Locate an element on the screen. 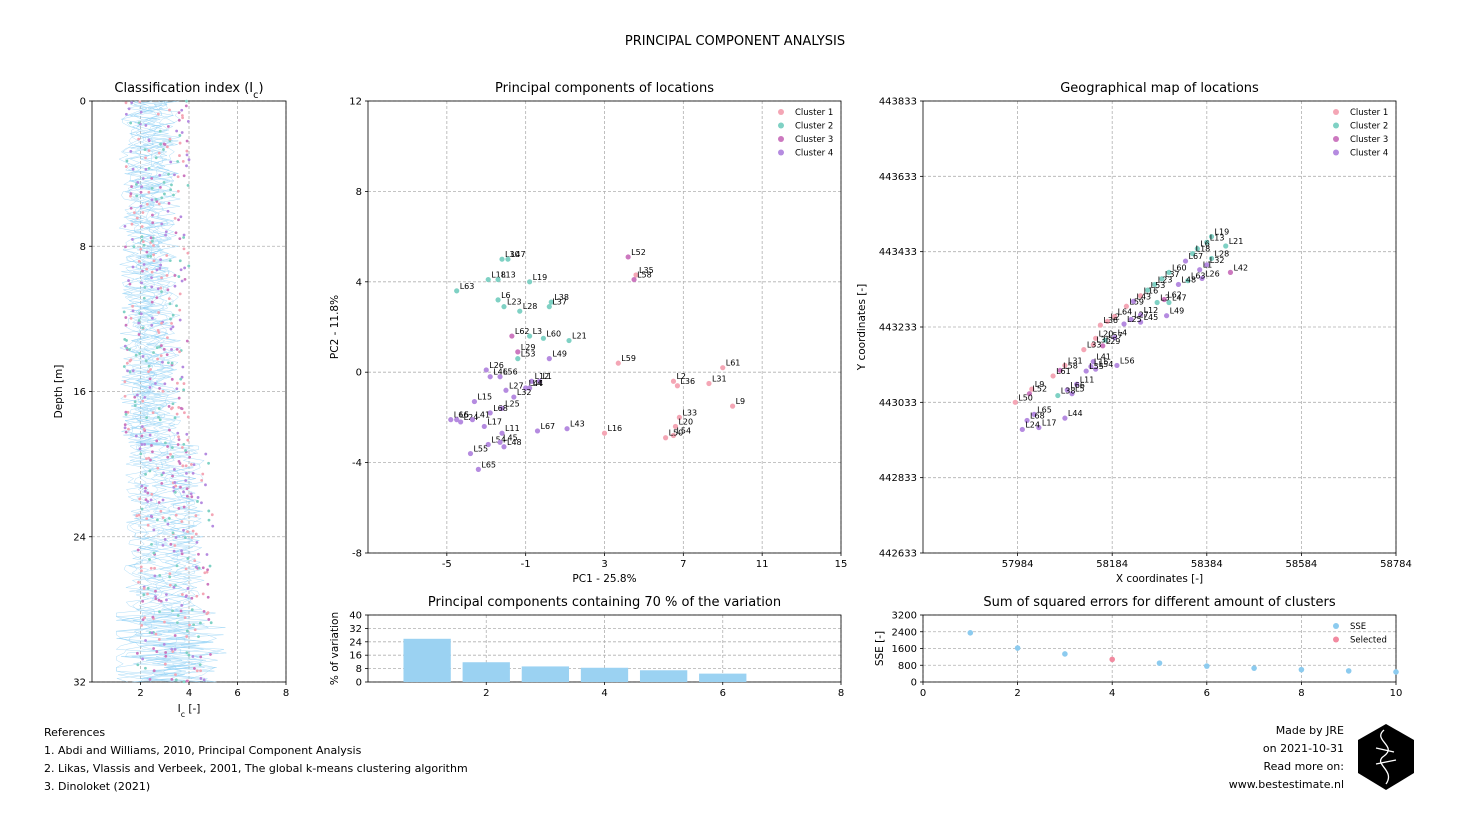  map-point-label: L15 is located at coordinates (1101, 362).